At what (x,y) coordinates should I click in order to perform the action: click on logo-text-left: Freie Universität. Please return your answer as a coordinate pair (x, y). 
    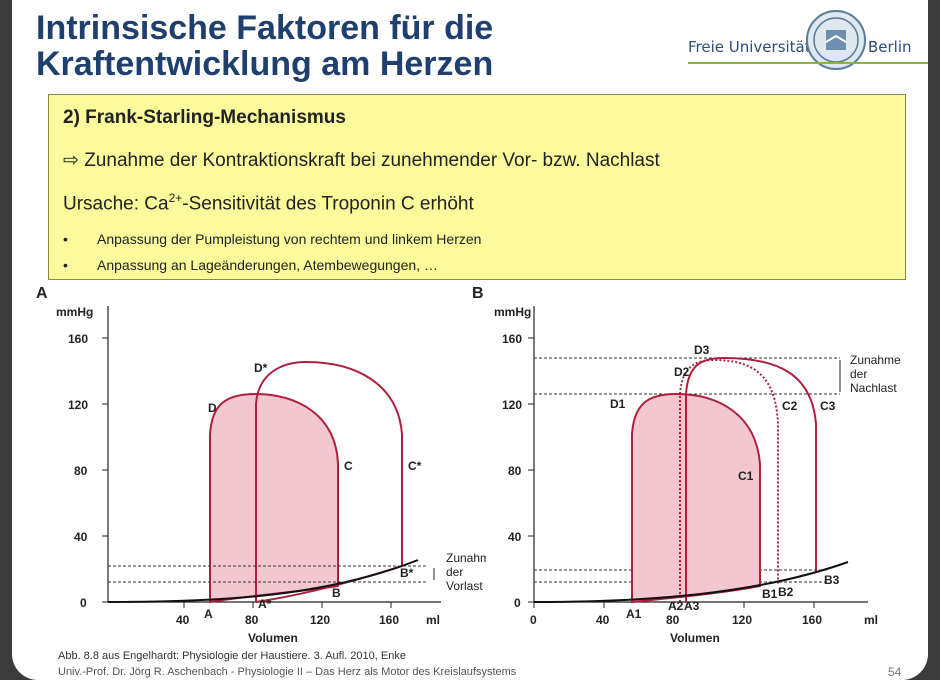
    Looking at the image, I should click on (749, 47).